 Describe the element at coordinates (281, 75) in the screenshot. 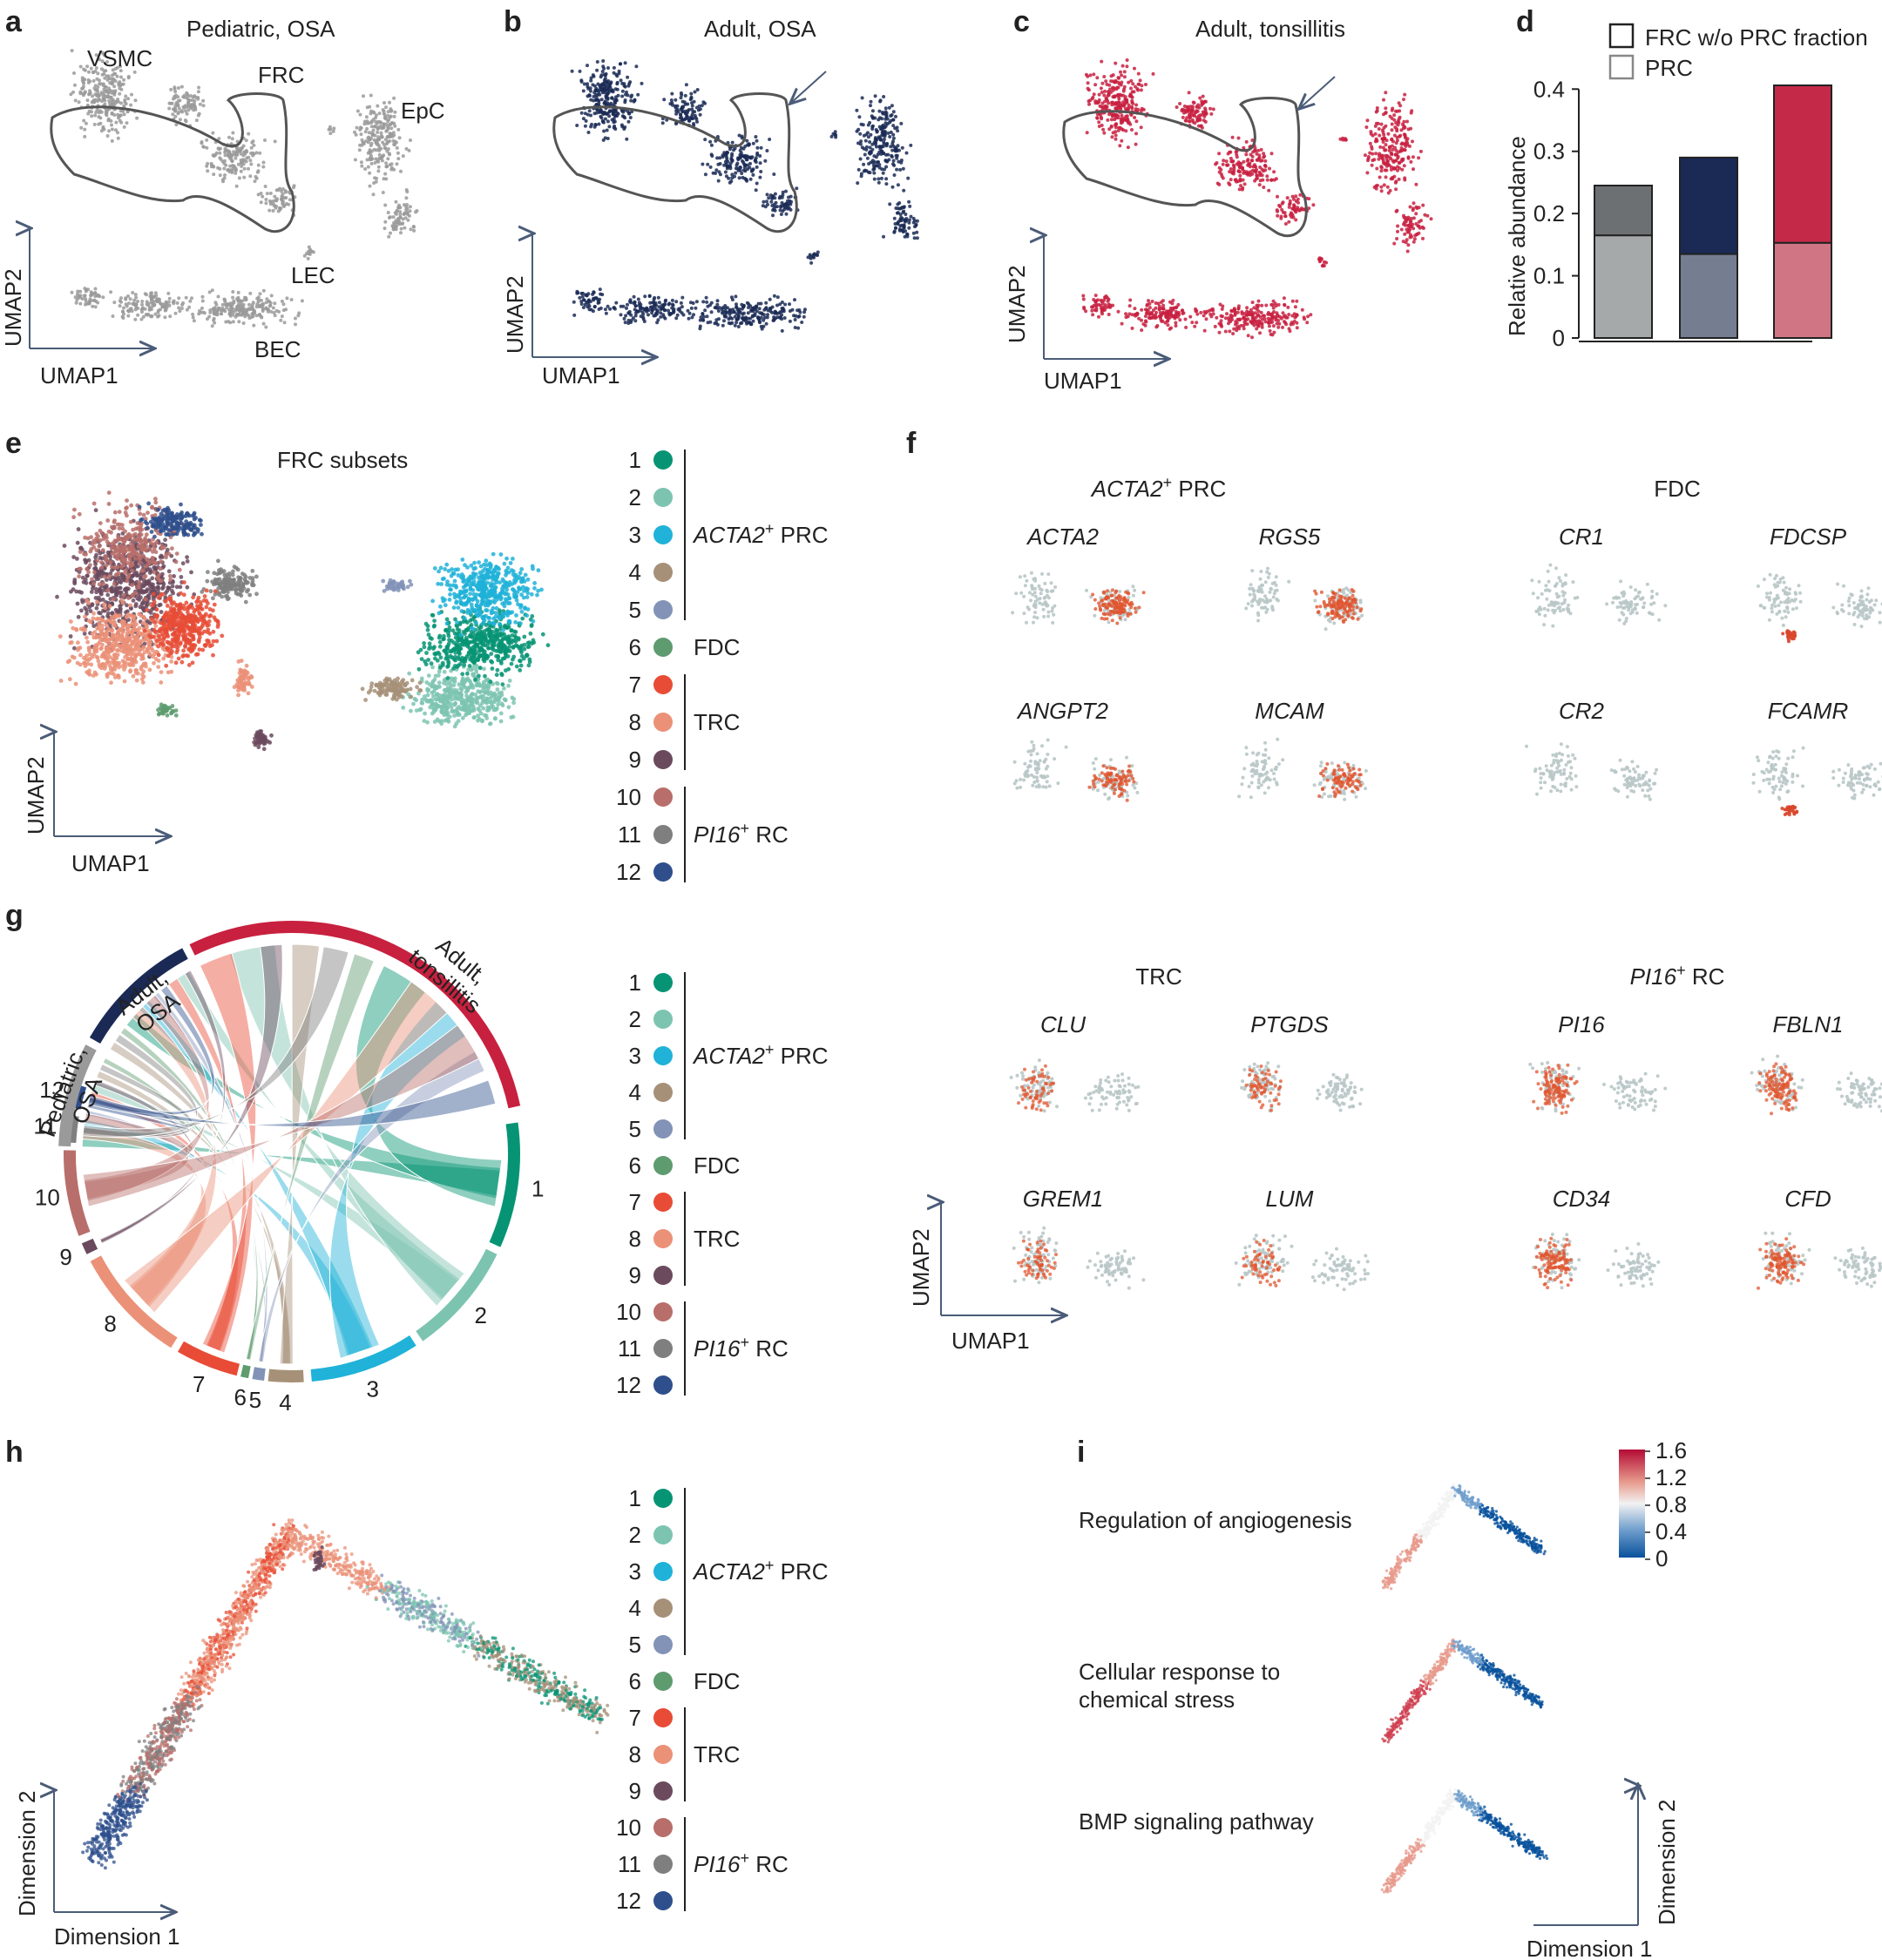

I see `label-frc: FRC` at that location.